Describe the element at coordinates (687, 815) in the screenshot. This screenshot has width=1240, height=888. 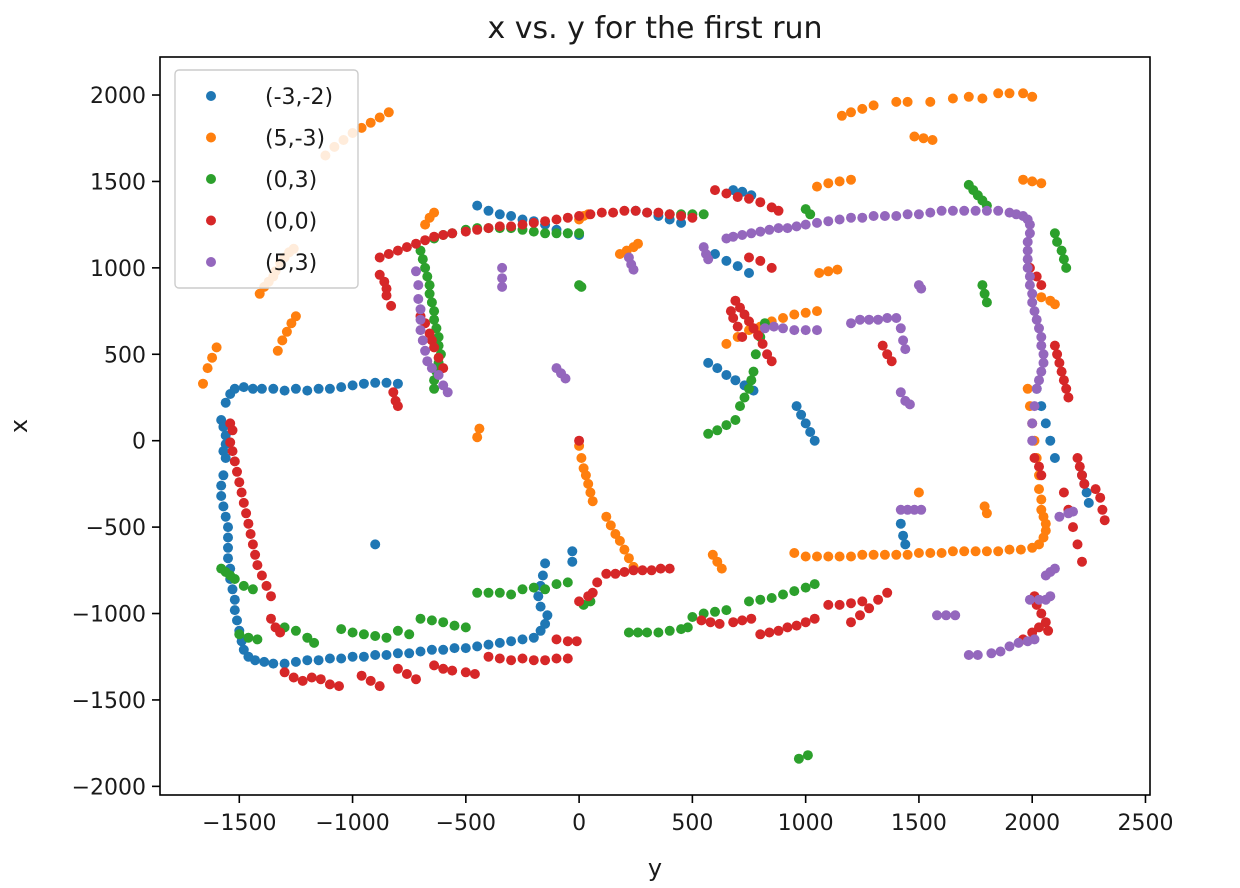
I see `x-axis: −1500 −1000 −500 0 500 1000 1500 2000 2500` at that location.